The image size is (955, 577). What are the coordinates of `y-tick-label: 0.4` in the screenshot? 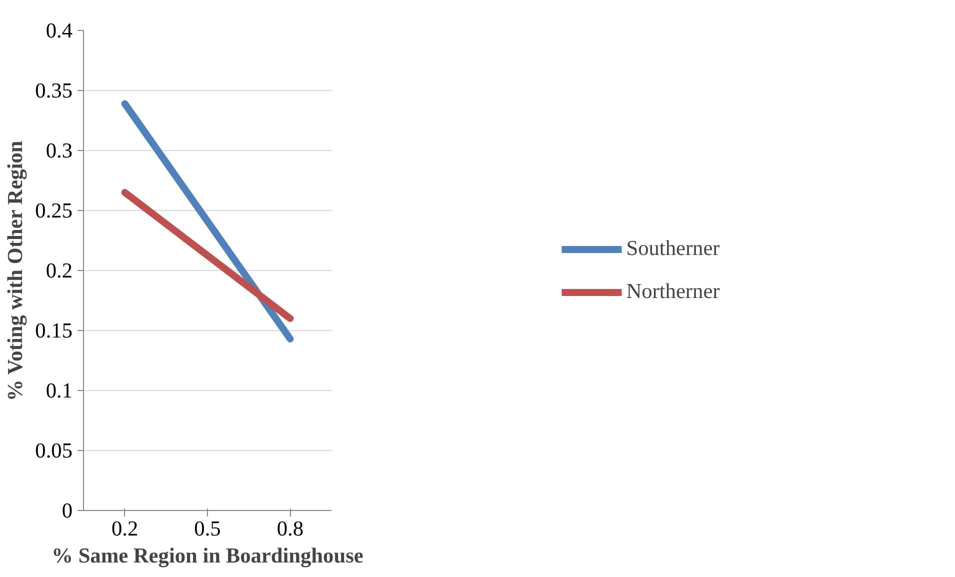 It's located at (59, 30).